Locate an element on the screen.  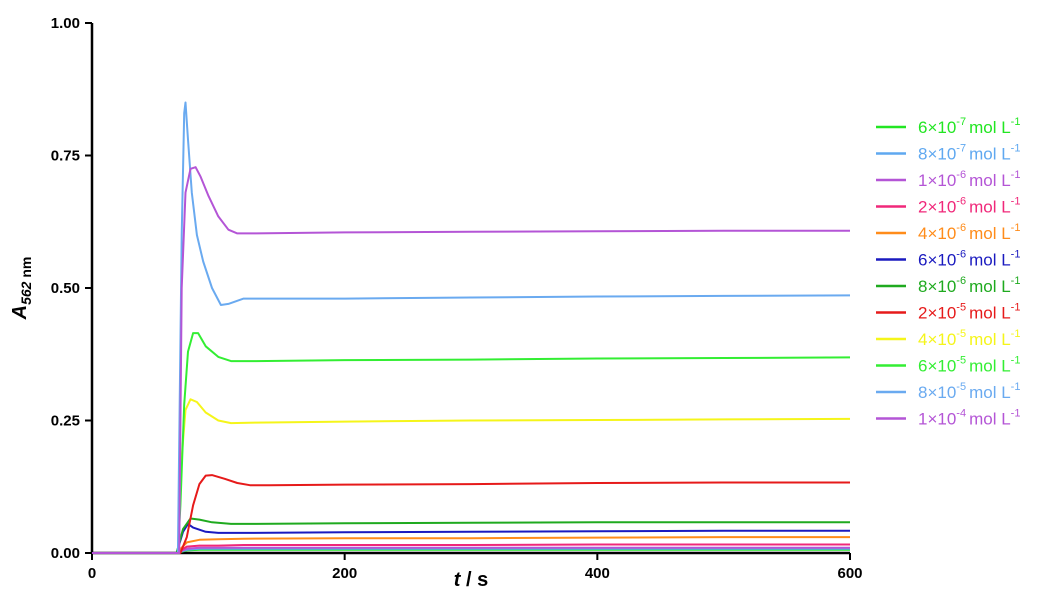
legend-item: 4×10-6 mol L-1 is located at coordinates (948, 232).